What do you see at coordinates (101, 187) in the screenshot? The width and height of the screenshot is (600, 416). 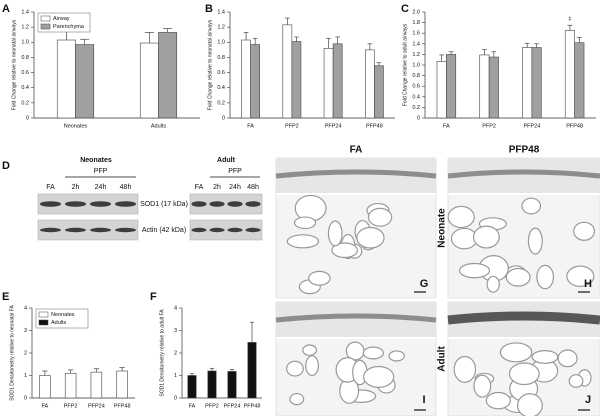 I see `lane-label: 24h` at bounding box center [101, 187].